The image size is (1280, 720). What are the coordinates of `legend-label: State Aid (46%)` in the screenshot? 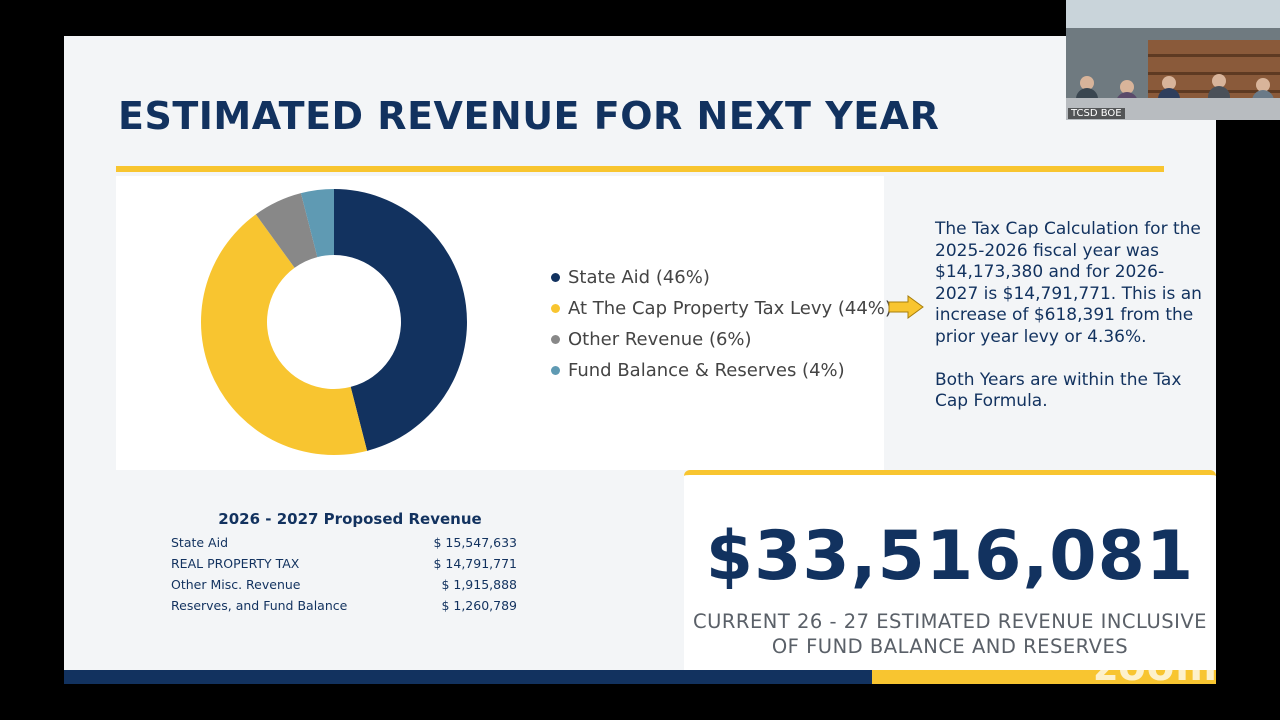 It's located at (639, 277).